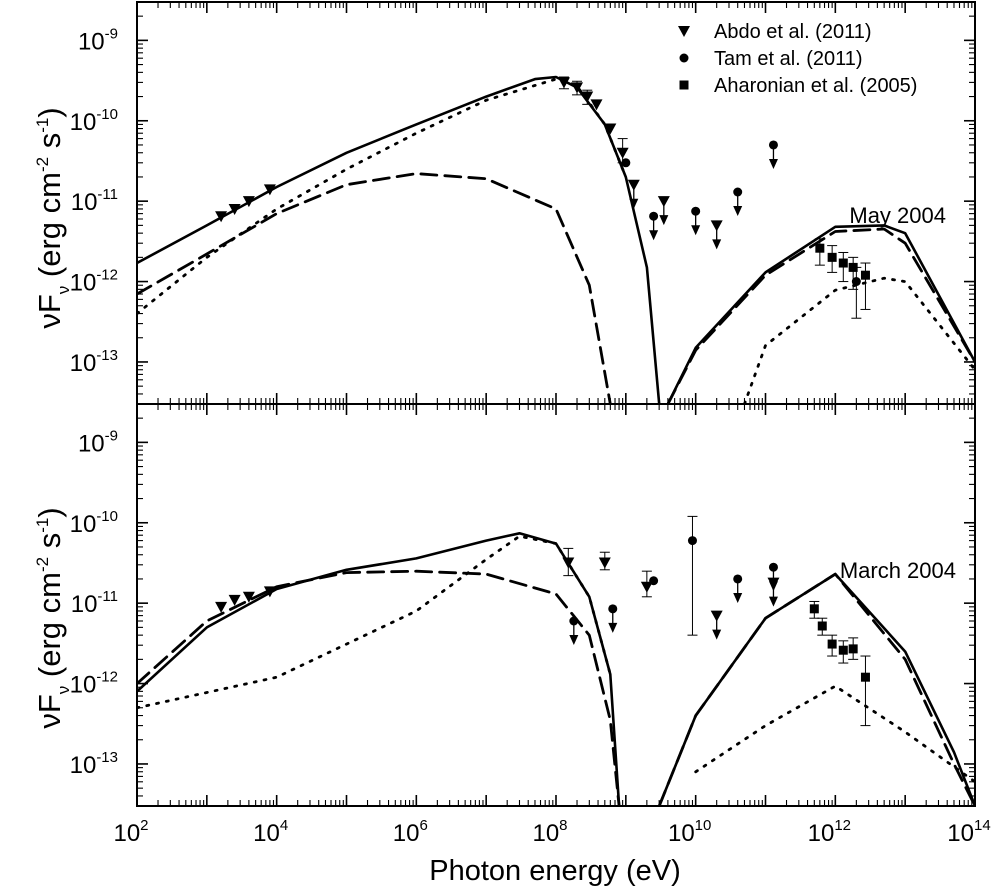 This screenshot has height=894, width=1001. What do you see at coordinates (829, 832) in the screenshot?
I see `x-tick-label: 10¹²` at bounding box center [829, 832].